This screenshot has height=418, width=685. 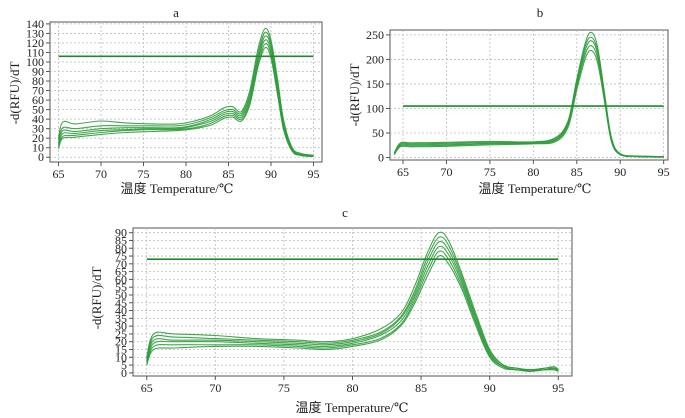 I want to click on panel-a-ytick-label-0: 0, so click(x=41, y=157).